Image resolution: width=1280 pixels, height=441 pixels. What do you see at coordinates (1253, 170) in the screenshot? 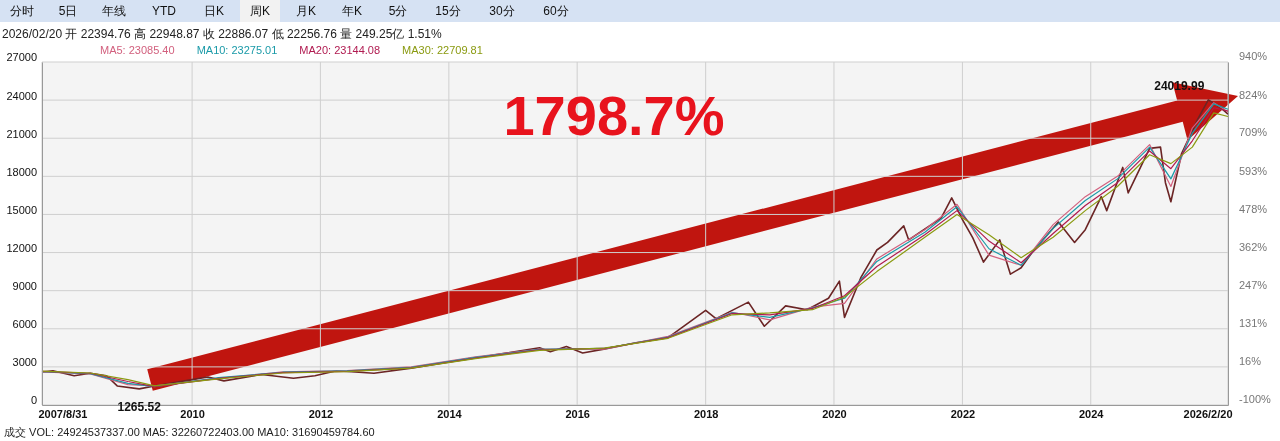
I see `y2-tick-label: 593%` at bounding box center [1253, 170].